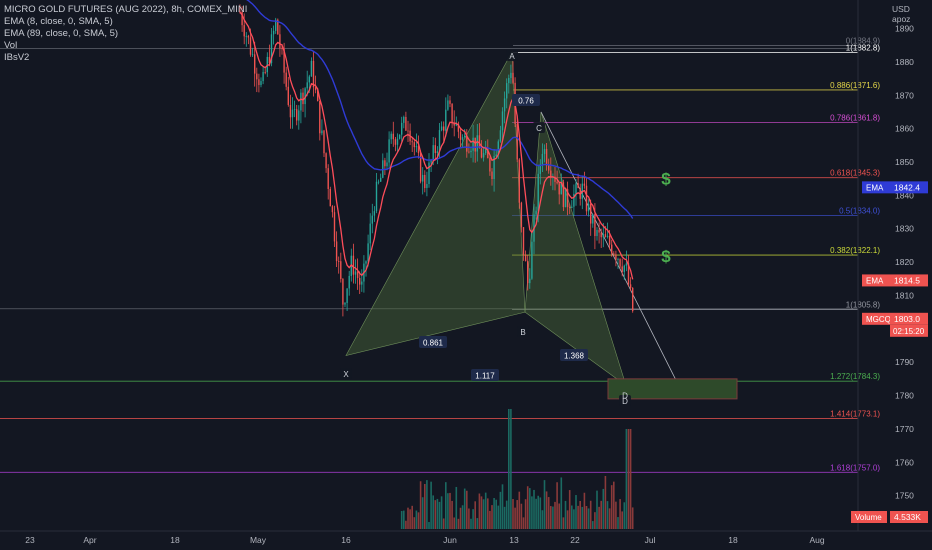  I want to click on price-label-name-0: EMA, so click(875, 187).